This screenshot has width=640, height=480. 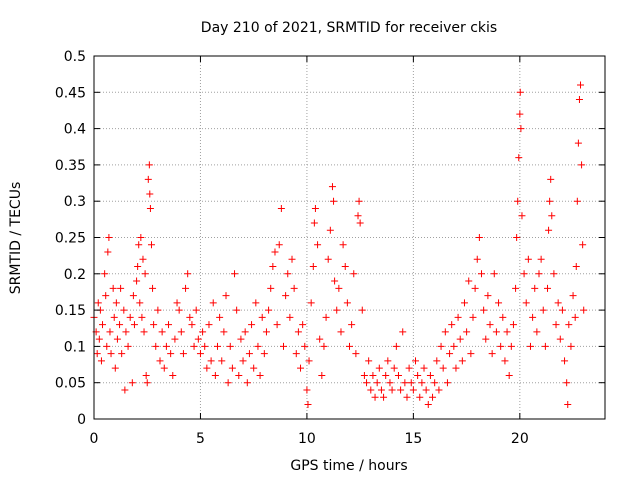 I want to click on y-tick-label: 0.3, so click(x=75, y=202).